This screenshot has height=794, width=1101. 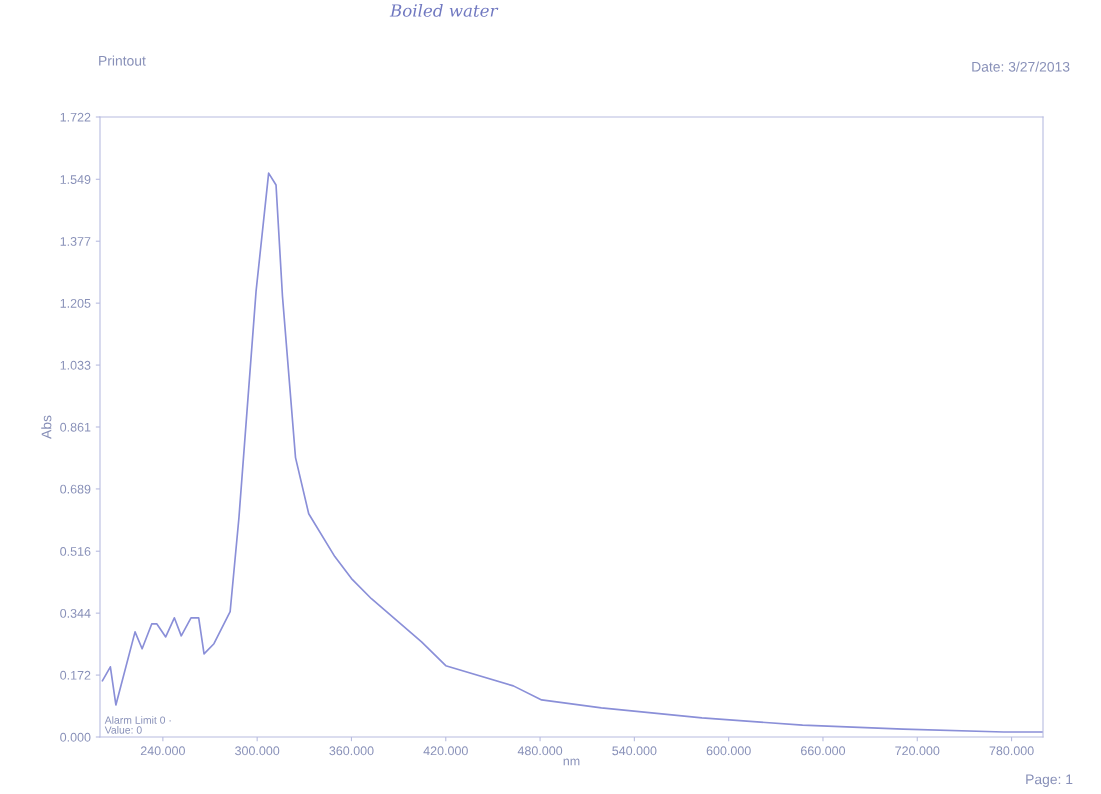 I want to click on y-tick-label: 0.516, so click(x=75, y=551).